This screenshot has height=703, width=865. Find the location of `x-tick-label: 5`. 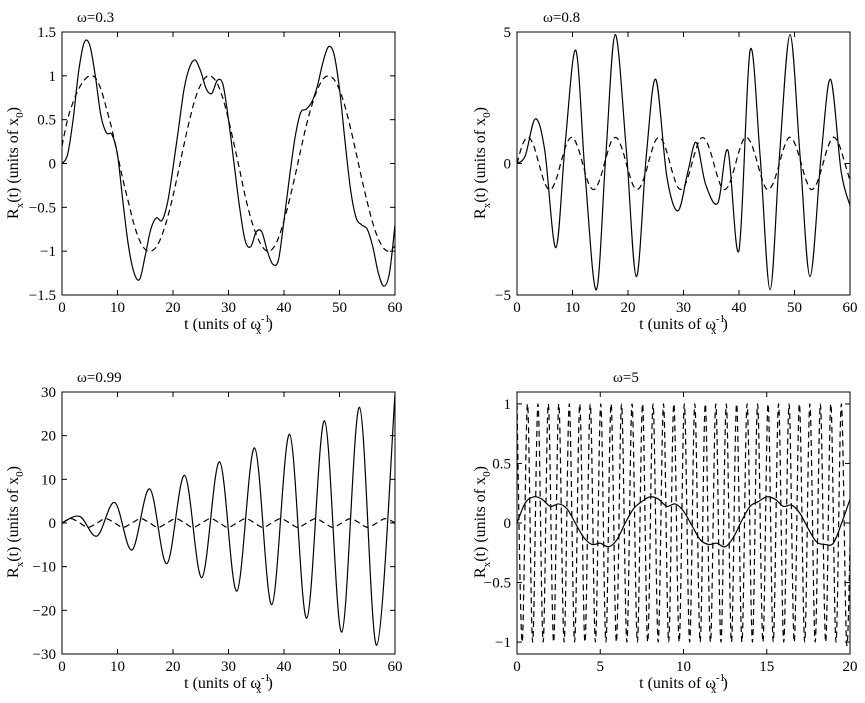

x-tick-label: 5 is located at coordinates (601, 667).